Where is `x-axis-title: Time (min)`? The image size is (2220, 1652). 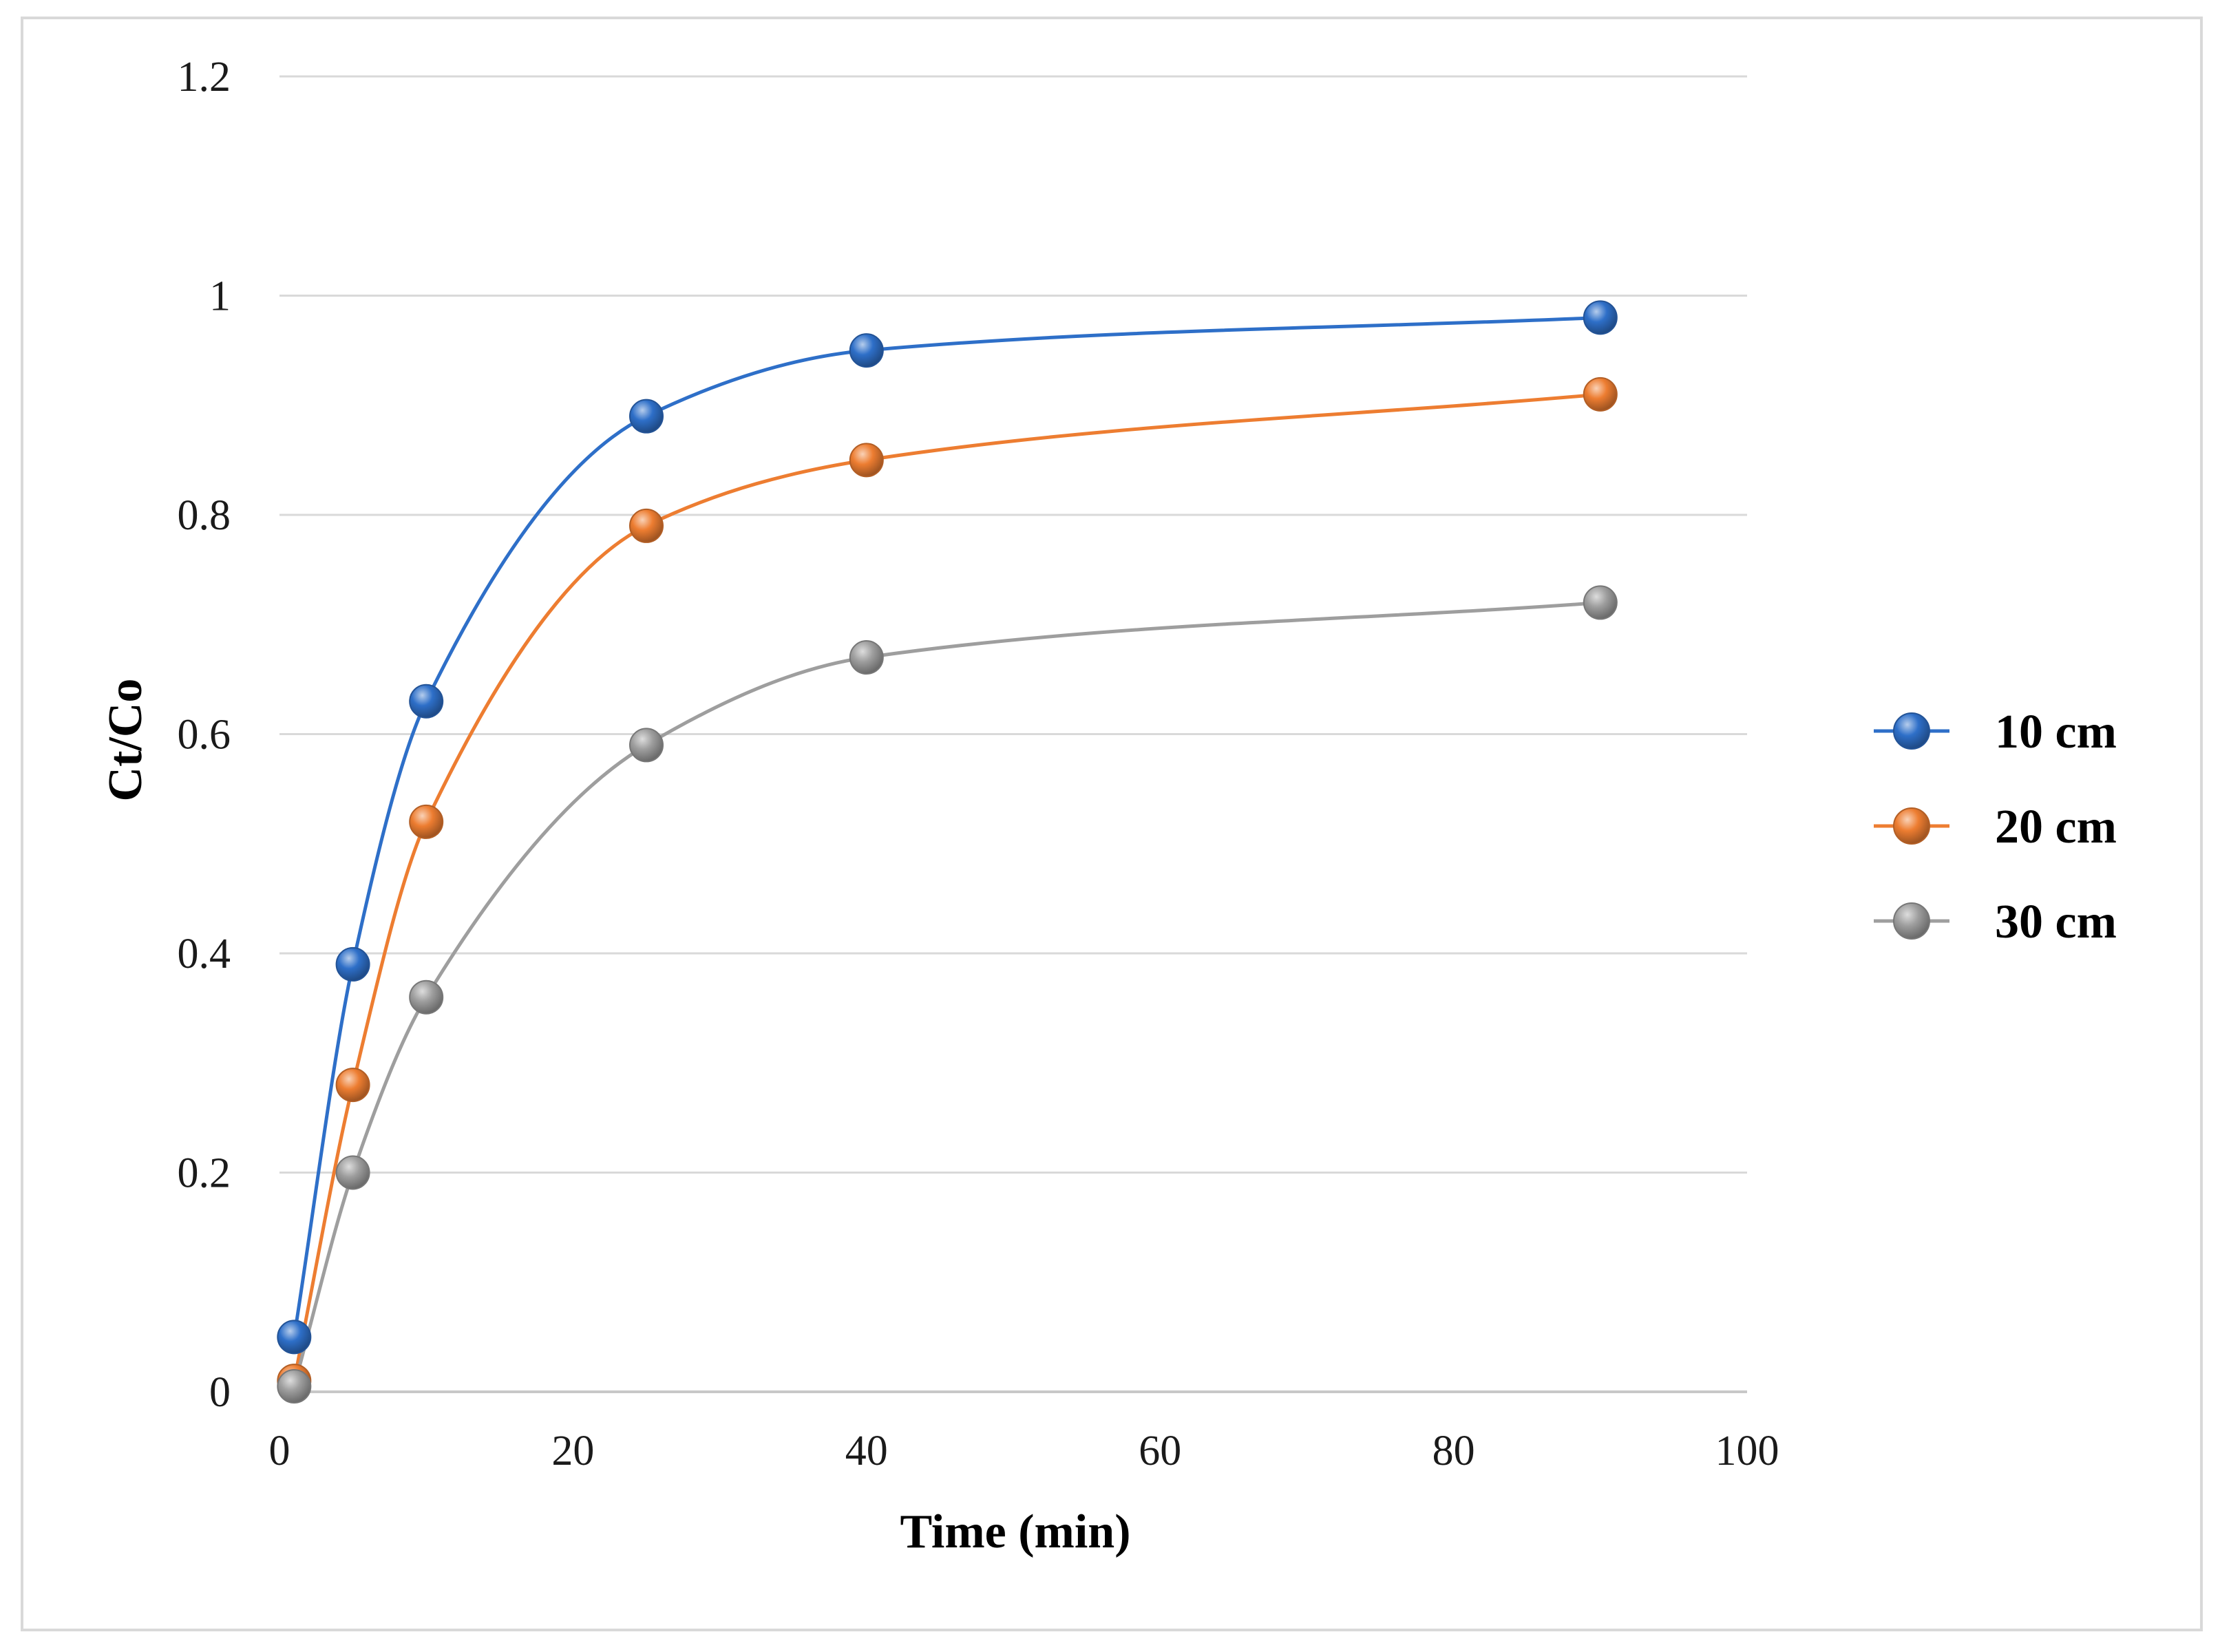
x-axis-title: Time (min) is located at coordinates (1015, 1532).